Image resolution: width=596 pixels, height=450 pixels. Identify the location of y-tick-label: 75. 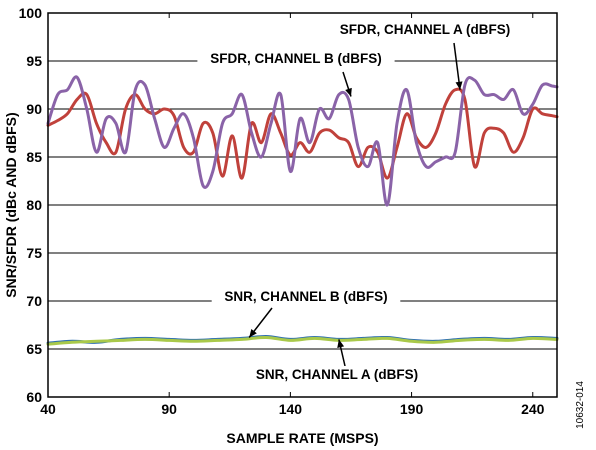
(34, 253).